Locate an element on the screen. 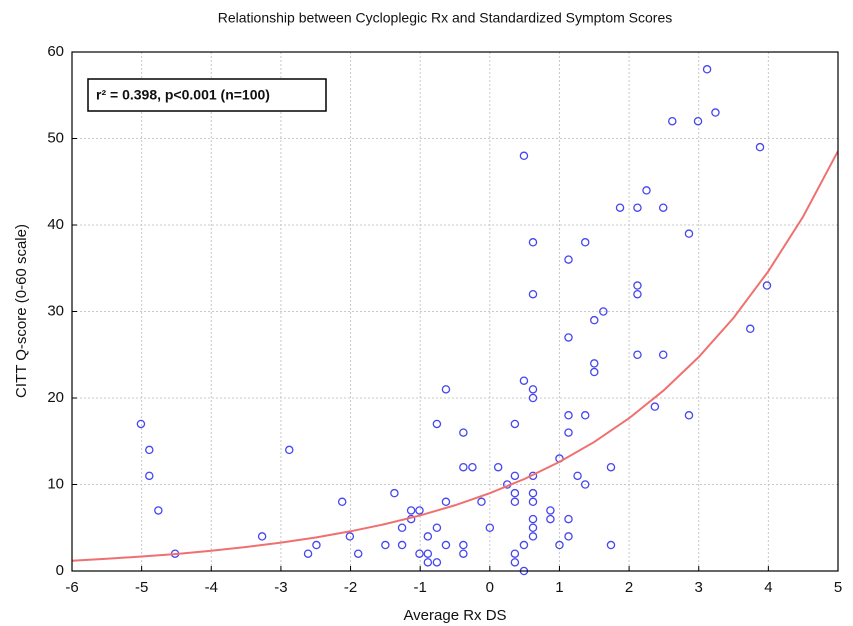  y-tick-label: 0 is located at coordinates (60, 570).